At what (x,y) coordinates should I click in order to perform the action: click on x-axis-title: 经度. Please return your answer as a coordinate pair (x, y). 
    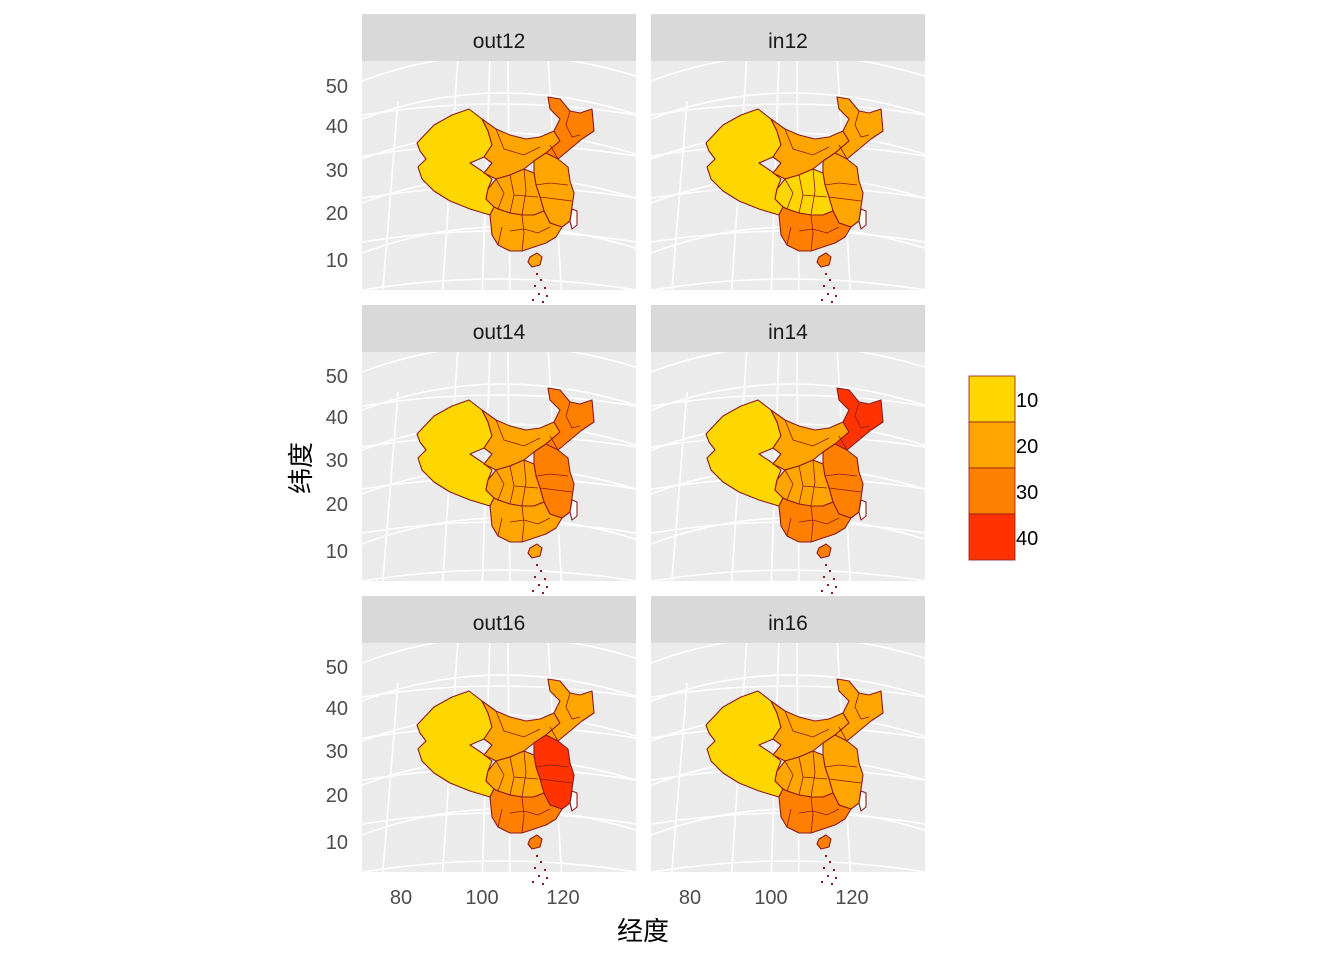
    Looking at the image, I should click on (643, 932).